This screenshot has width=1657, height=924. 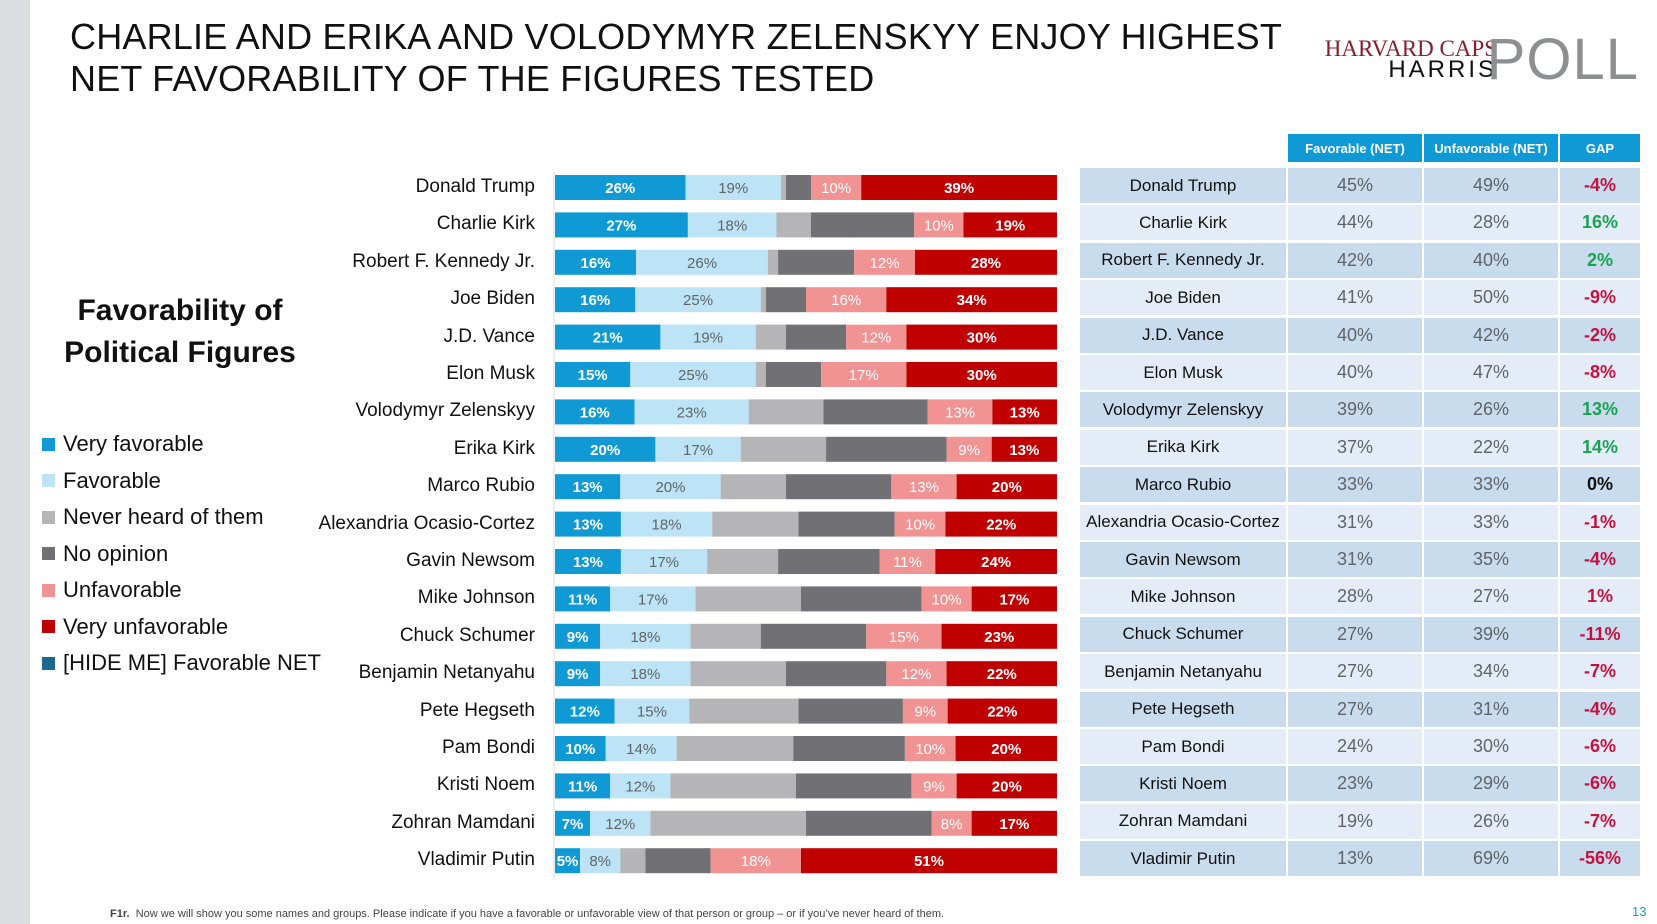 I want to click on bar-data-label: 9%, so click(x=578, y=674).